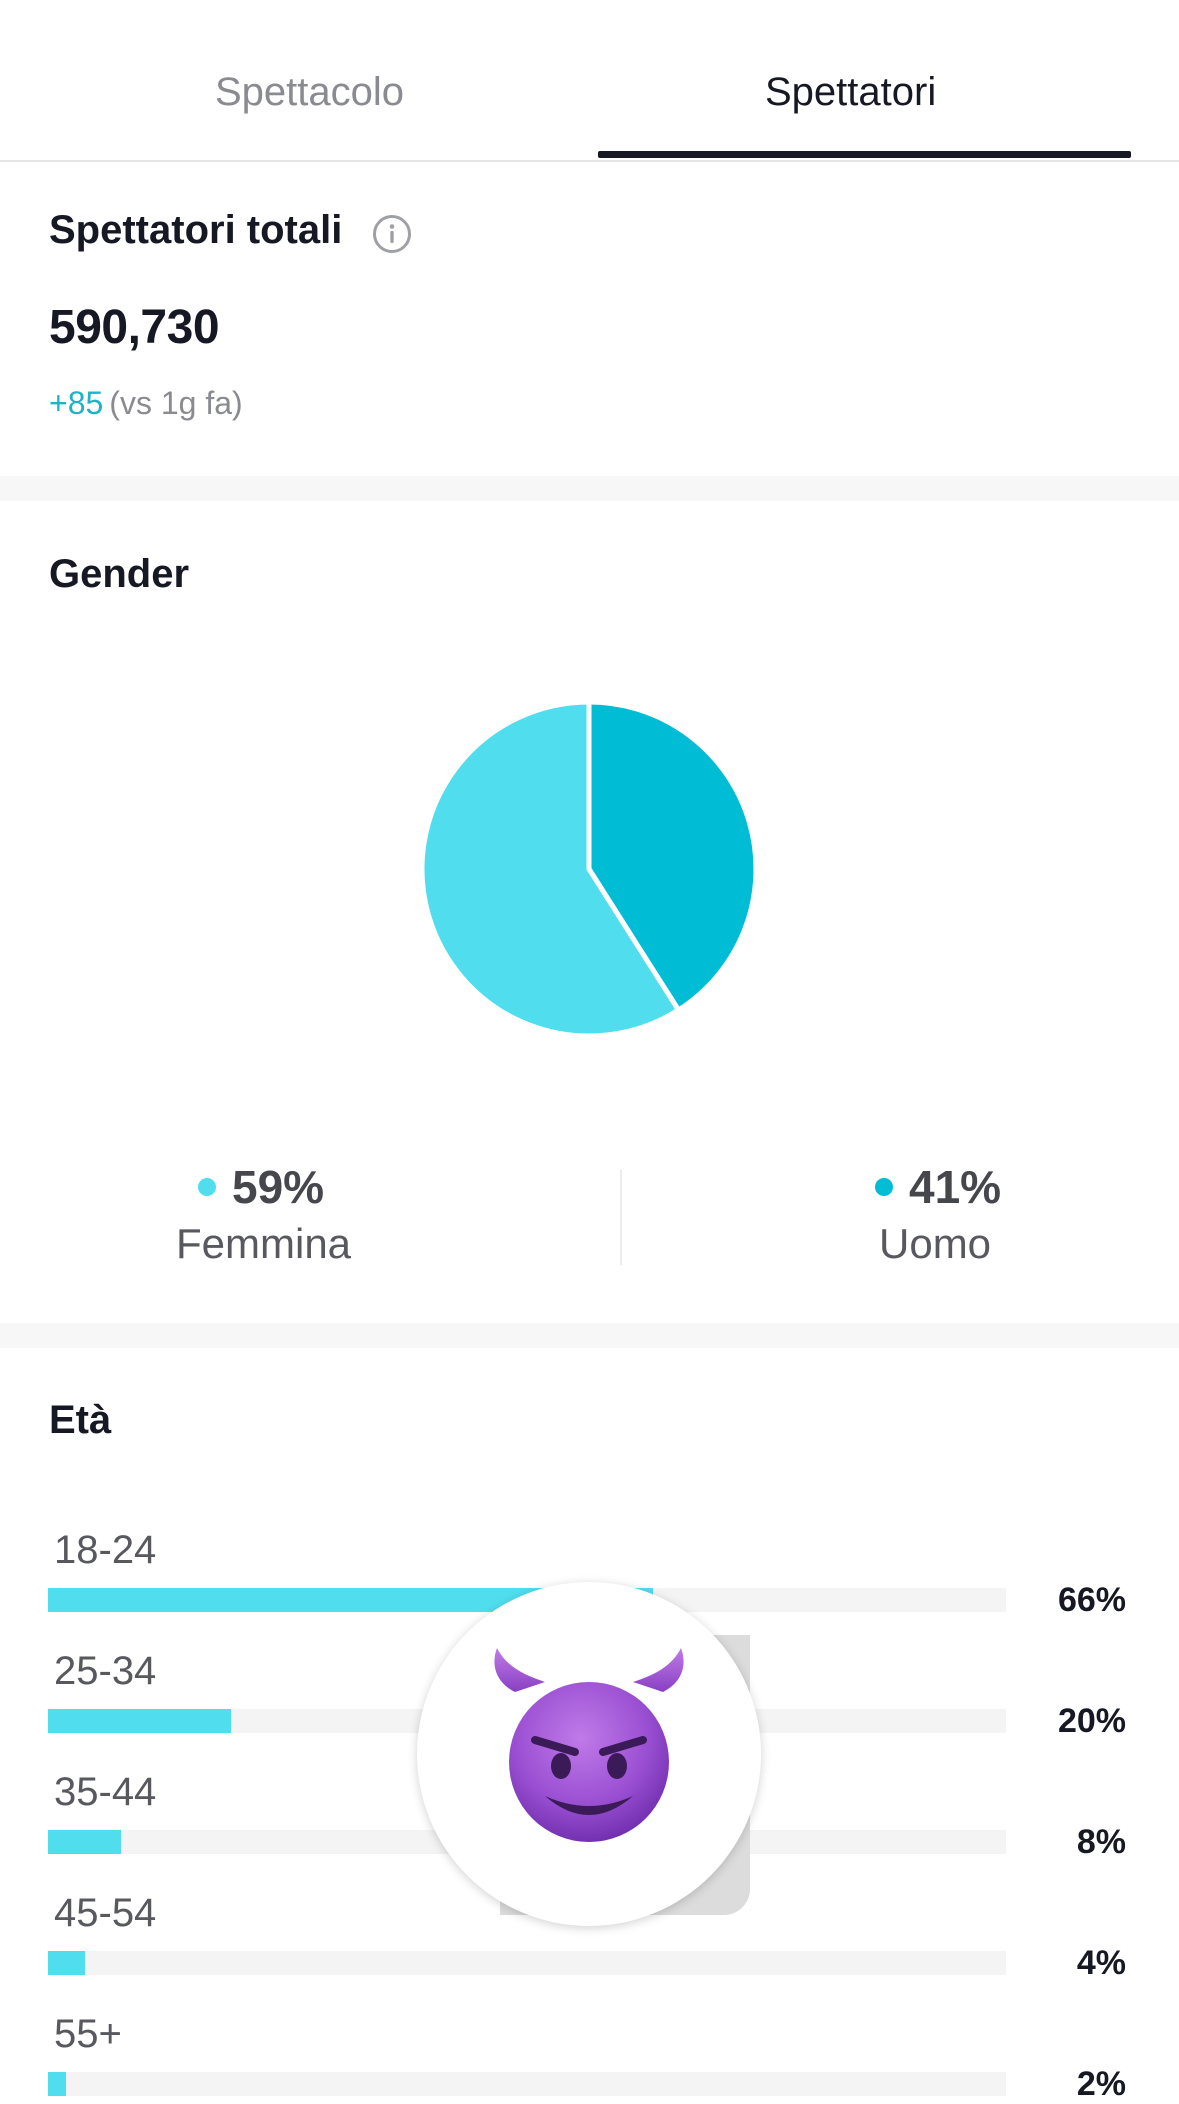 This screenshot has height=2104, width=1179. I want to click on gender-title: Gender, so click(119, 574).